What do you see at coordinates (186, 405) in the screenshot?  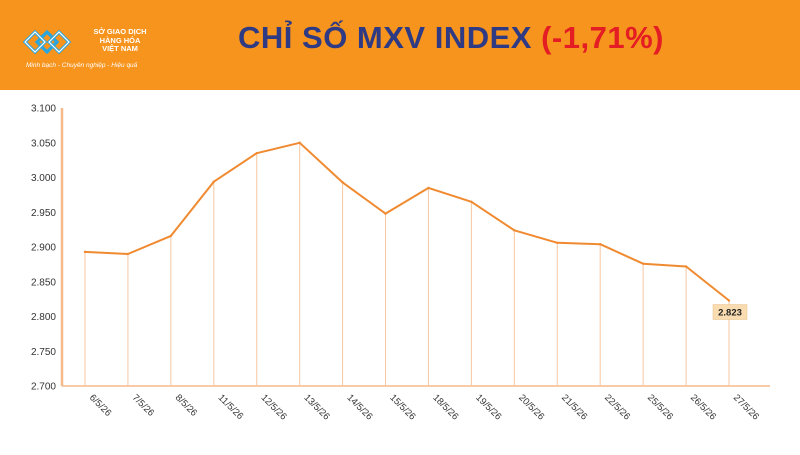 I see `x-tick-label: 8/5/26` at bounding box center [186, 405].